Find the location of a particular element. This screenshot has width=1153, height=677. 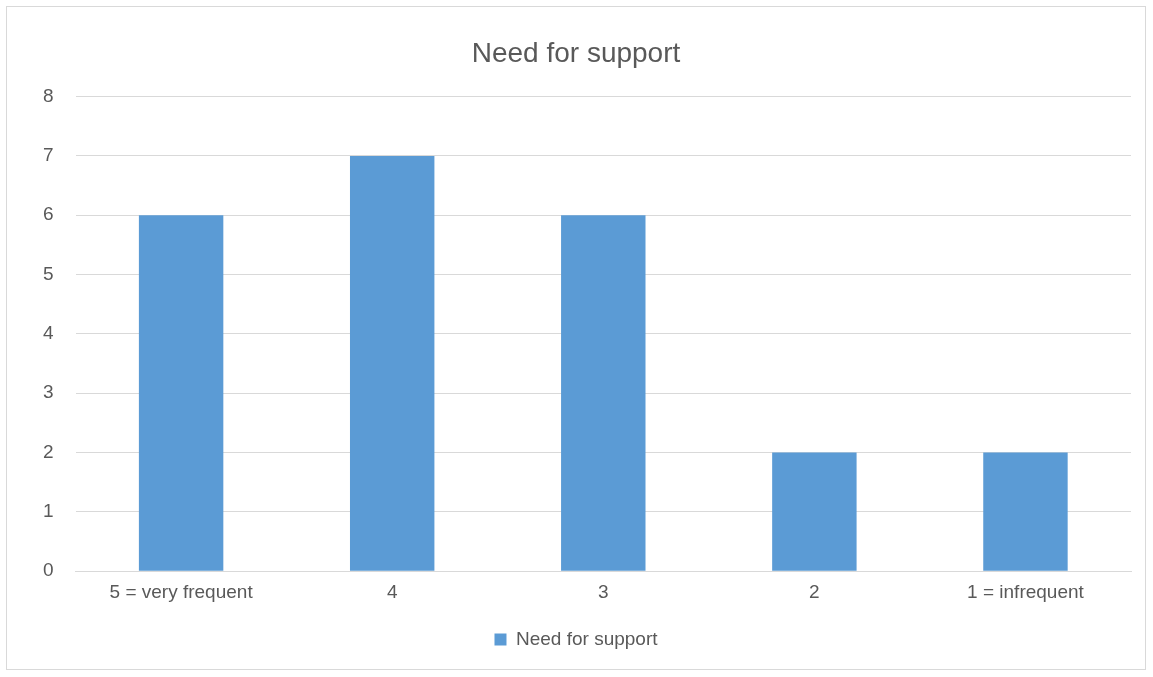

x-tick-label: 3 is located at coordinates (603, 591).